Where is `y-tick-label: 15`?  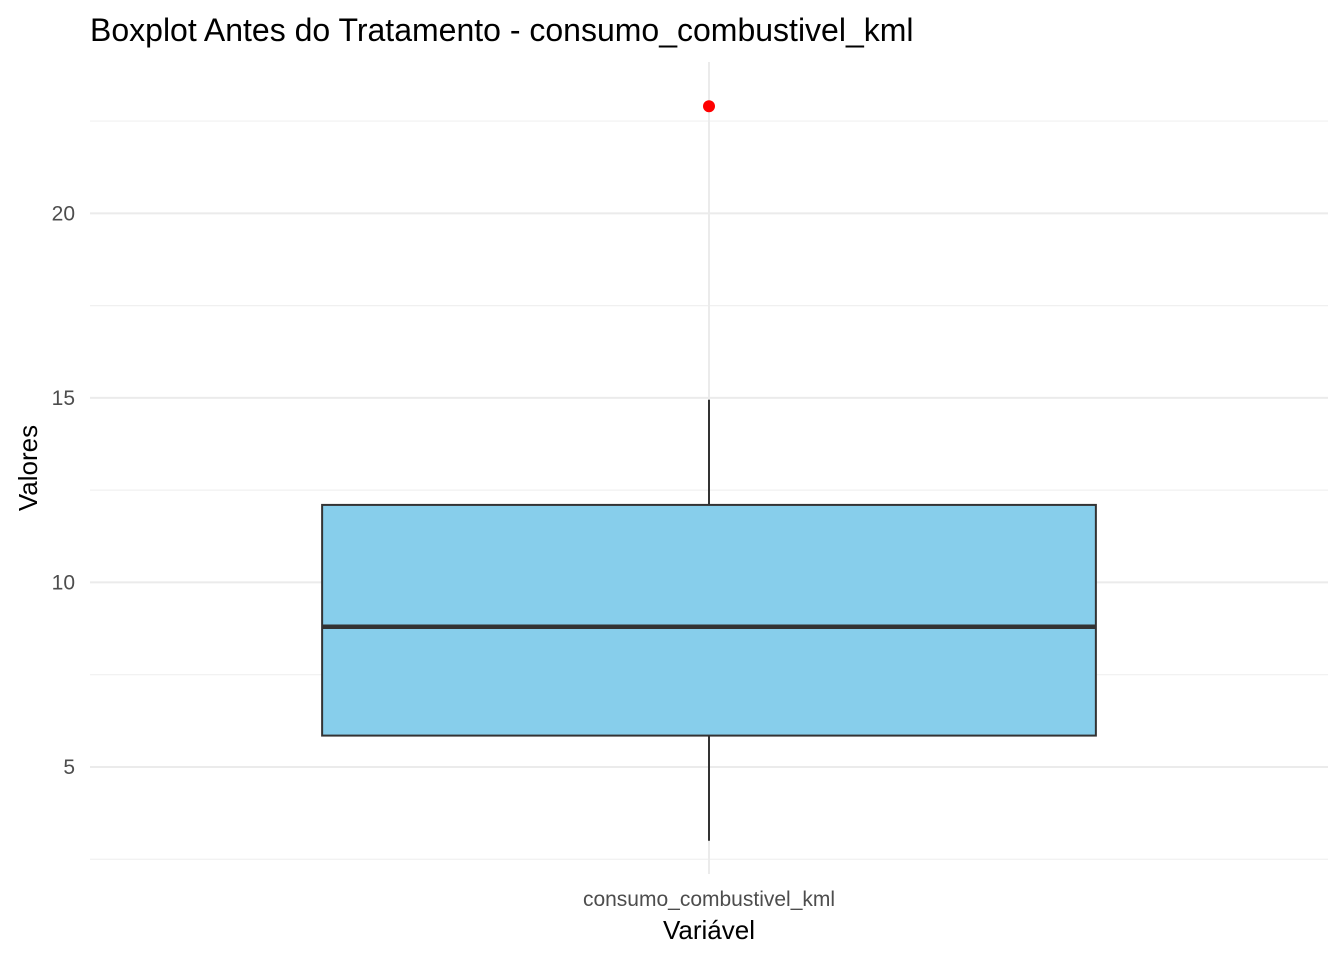 y-tick-label: 15 is located at coordinates (63, 398).